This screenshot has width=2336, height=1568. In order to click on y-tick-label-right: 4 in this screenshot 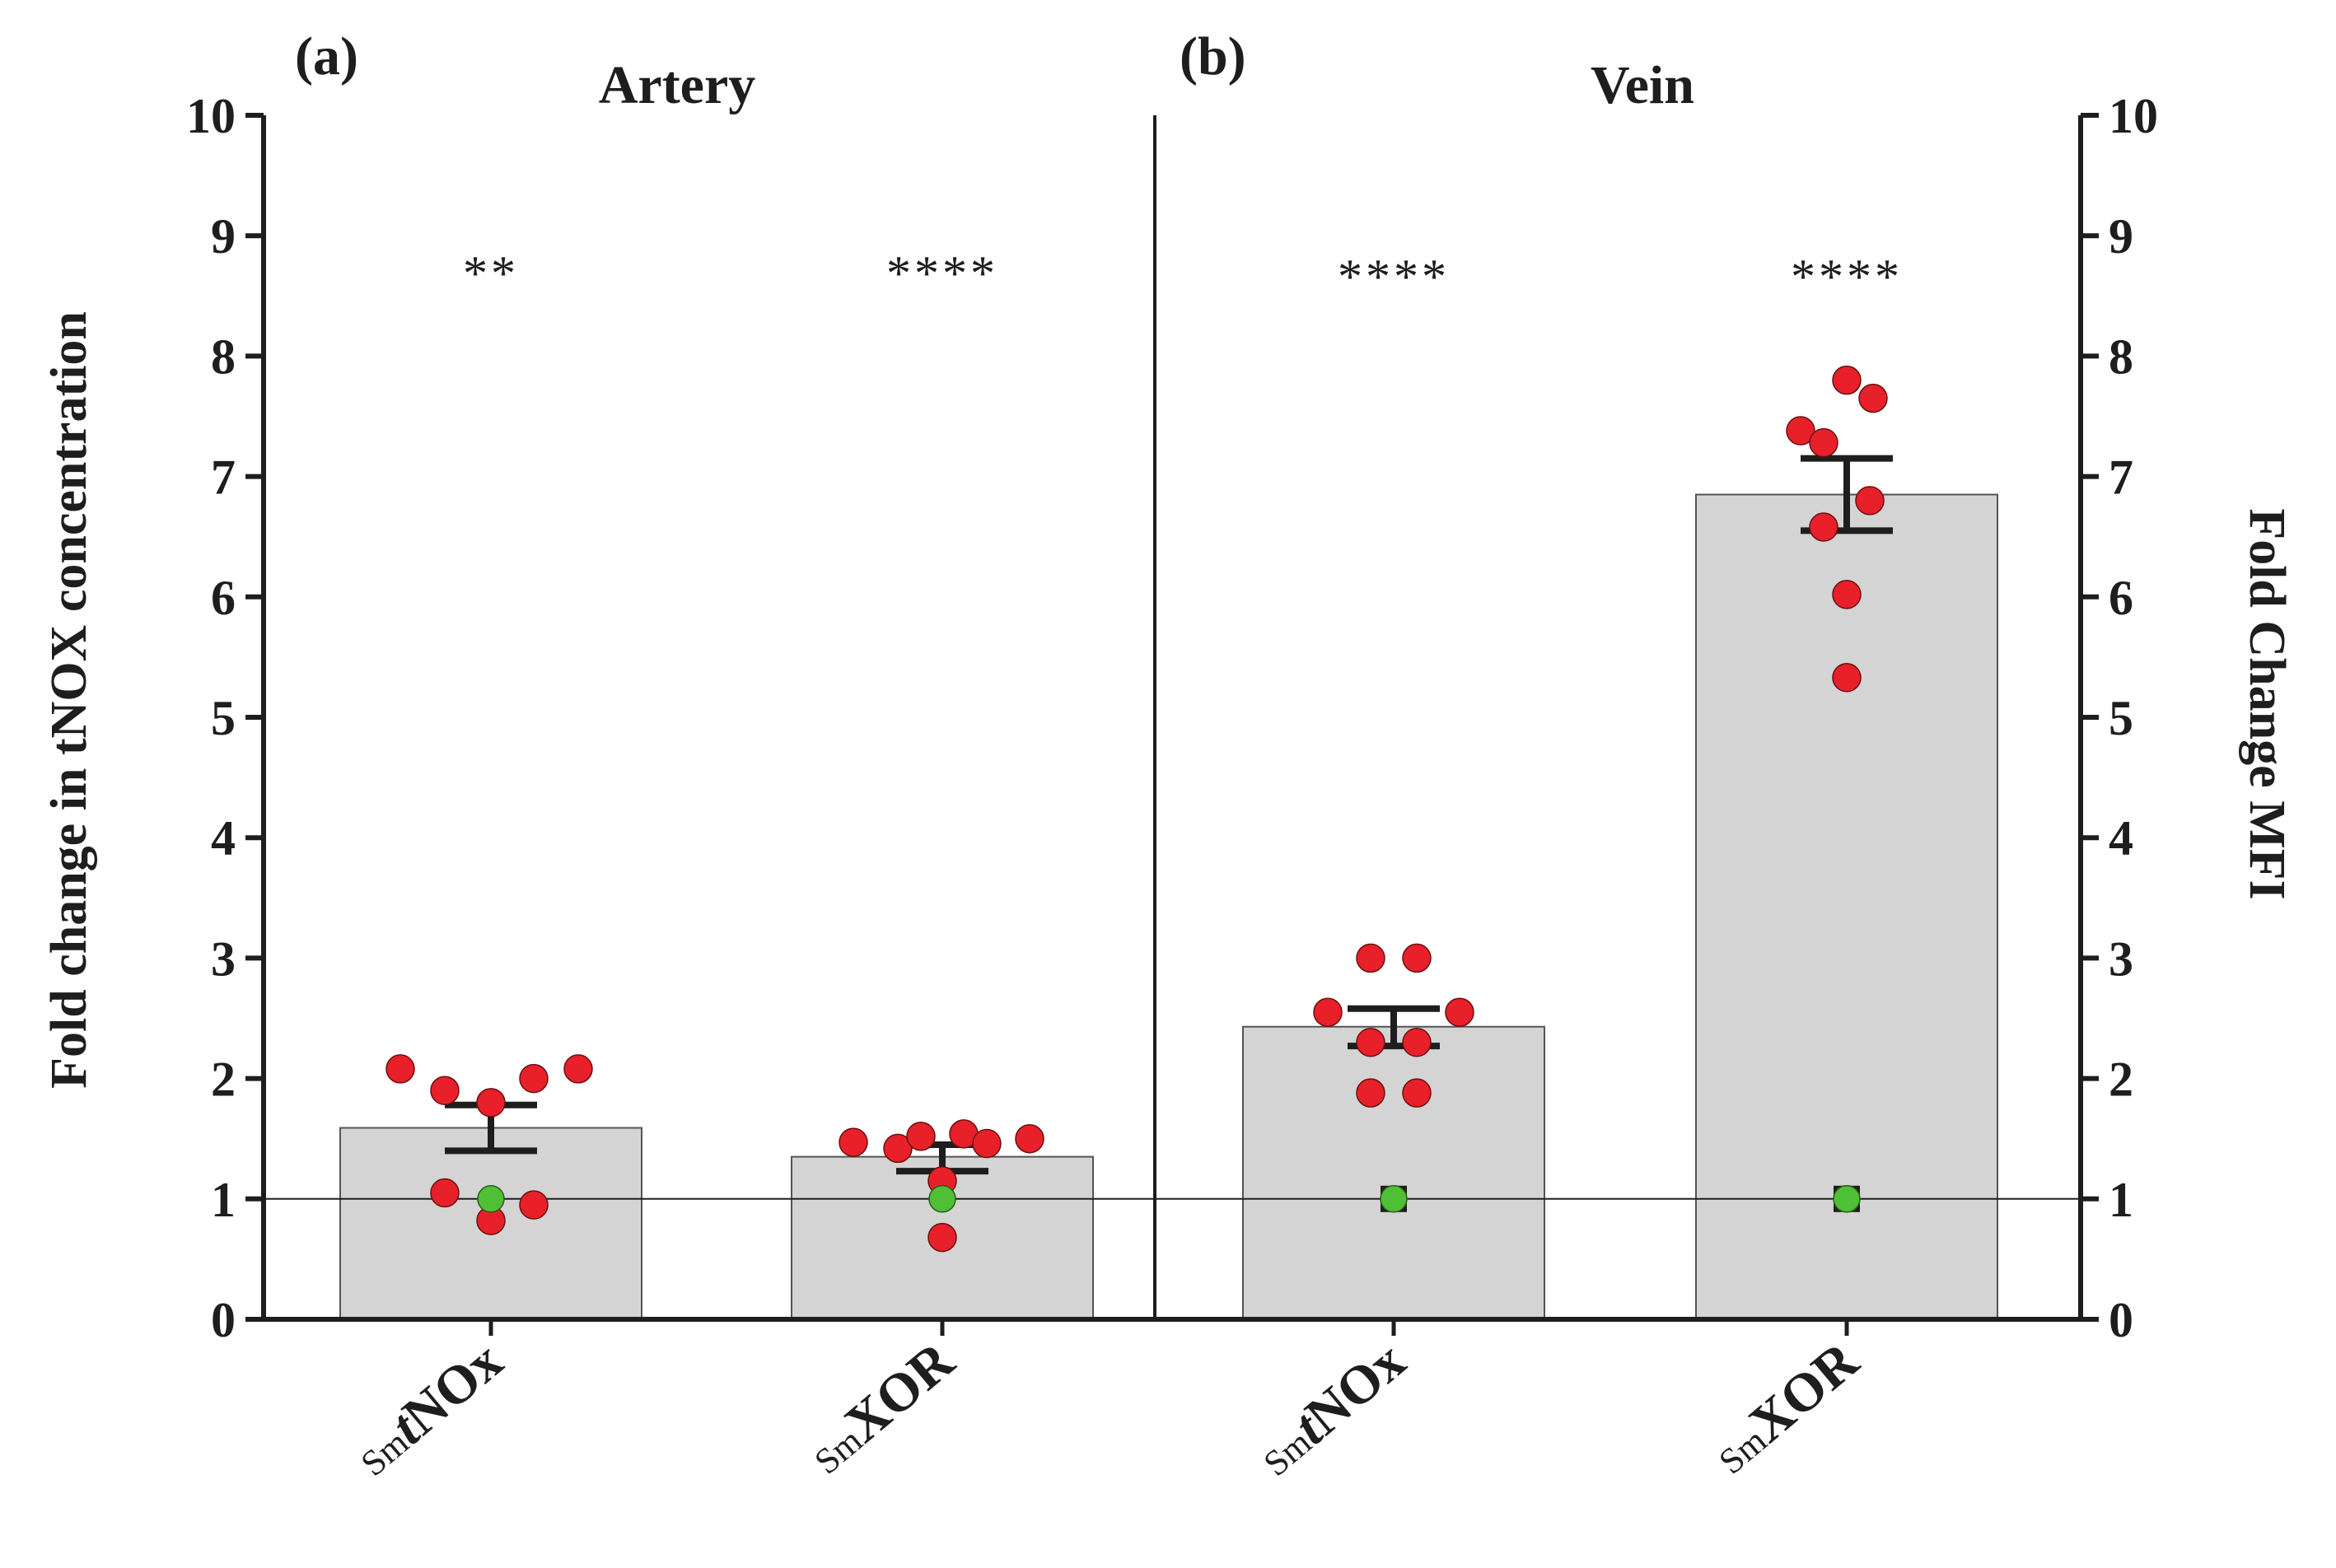, I will do `click(2121, 838)`.